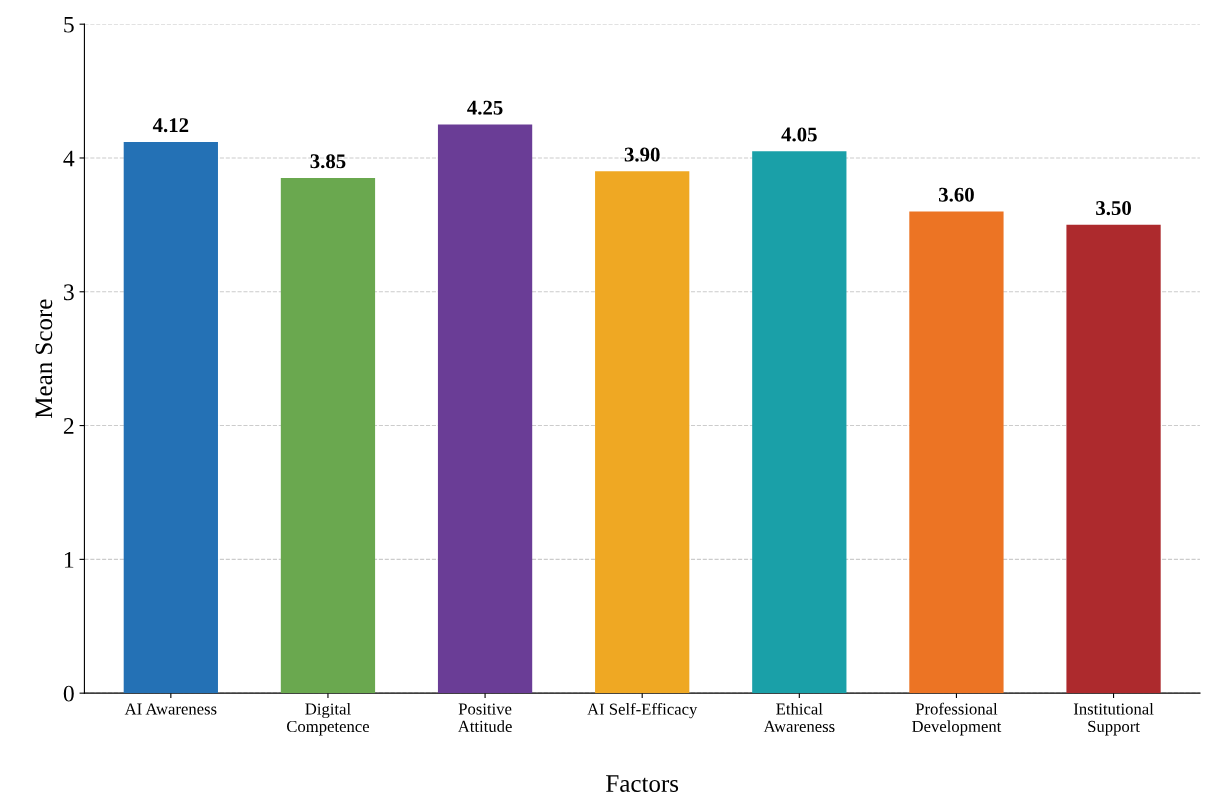 This screenshot has height=806, width=1206. I want to click on x-axis-title: Factors, so click(642, 783).